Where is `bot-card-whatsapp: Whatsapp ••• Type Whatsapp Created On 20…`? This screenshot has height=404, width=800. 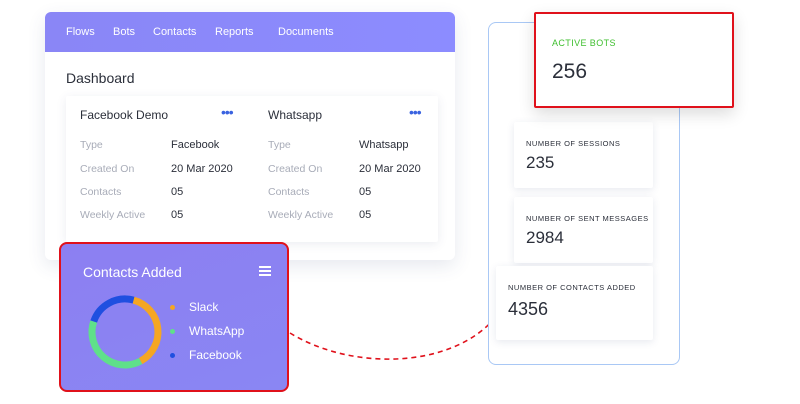 bot-card-whatsapp: Whatsapp ••• Type Whatsapp Created On 20… is located at coordinates (353, 169).